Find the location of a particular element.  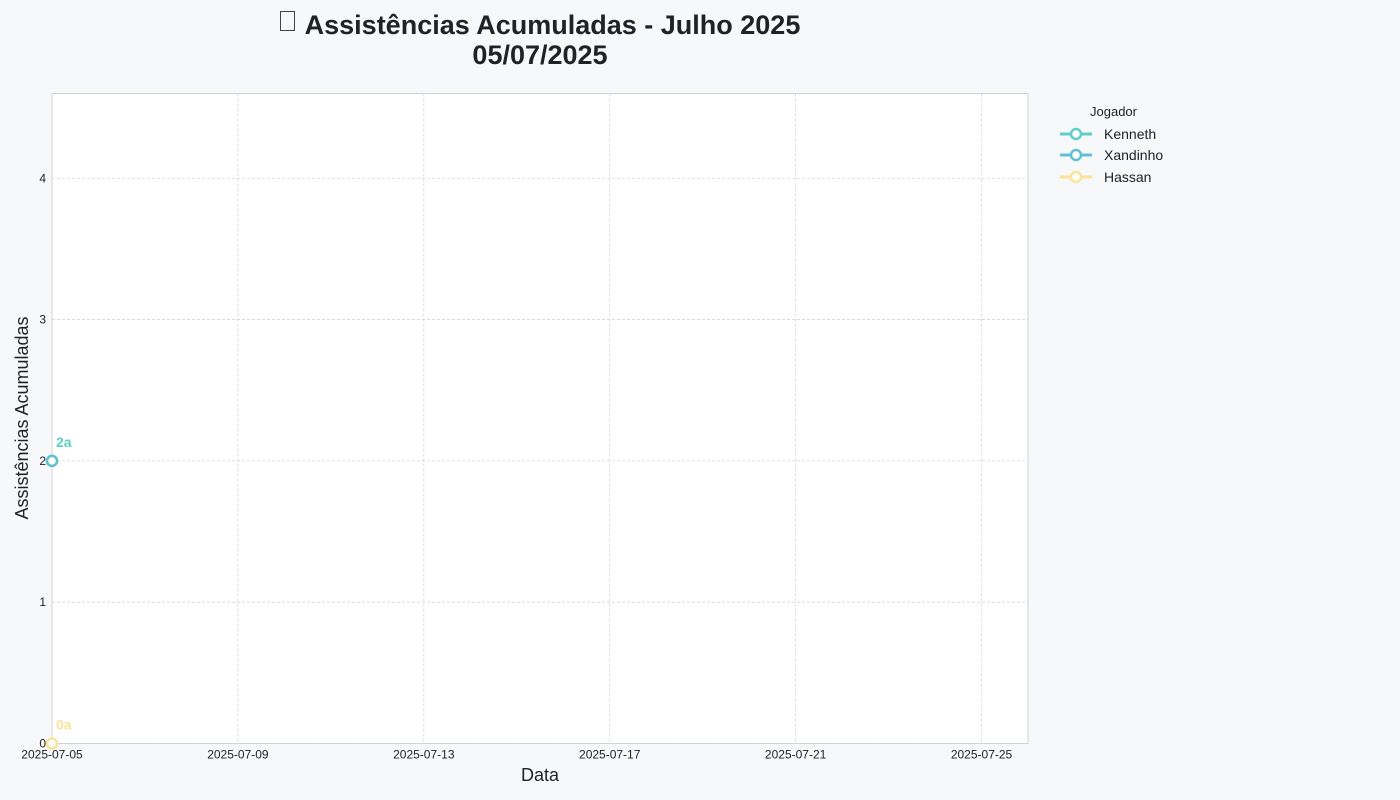

x-tick-label: 2025-07-17 is located at coordinates (610, 755).